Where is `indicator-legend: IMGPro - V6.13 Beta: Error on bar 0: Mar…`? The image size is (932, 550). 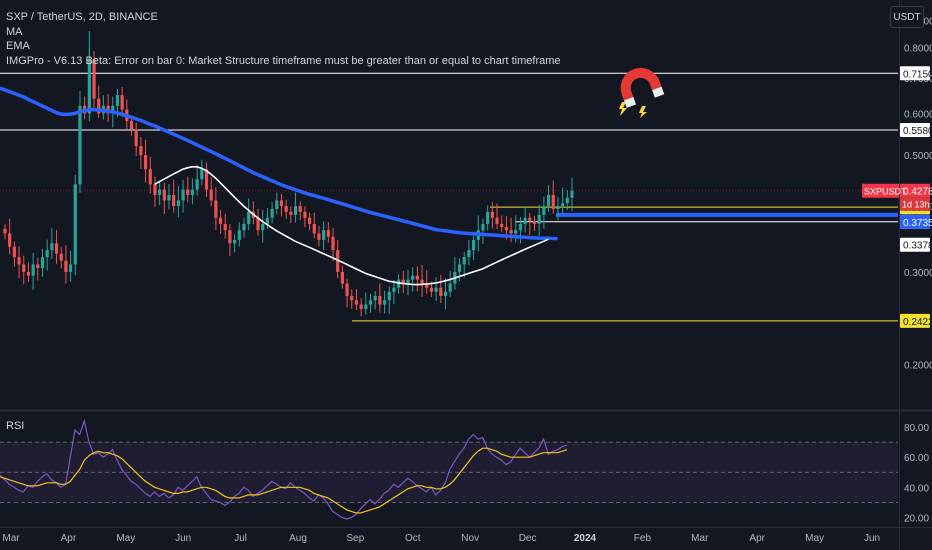
indicator-legend: IMGPro - V6.13 Beta: Error on bar 0: Mar… is located at coordinates (283, 60).